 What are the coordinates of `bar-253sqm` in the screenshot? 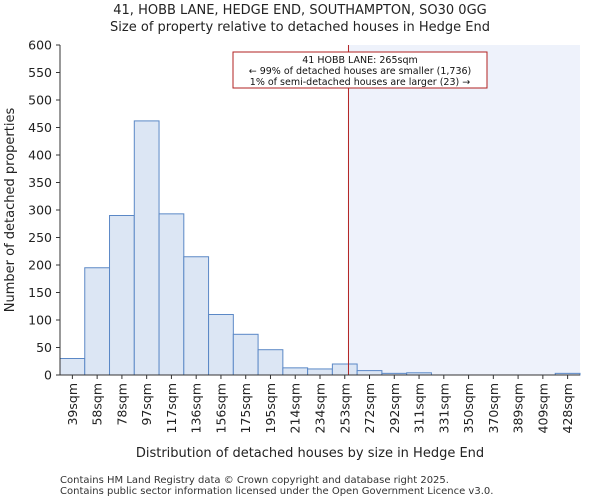 It's located at (344, 369).